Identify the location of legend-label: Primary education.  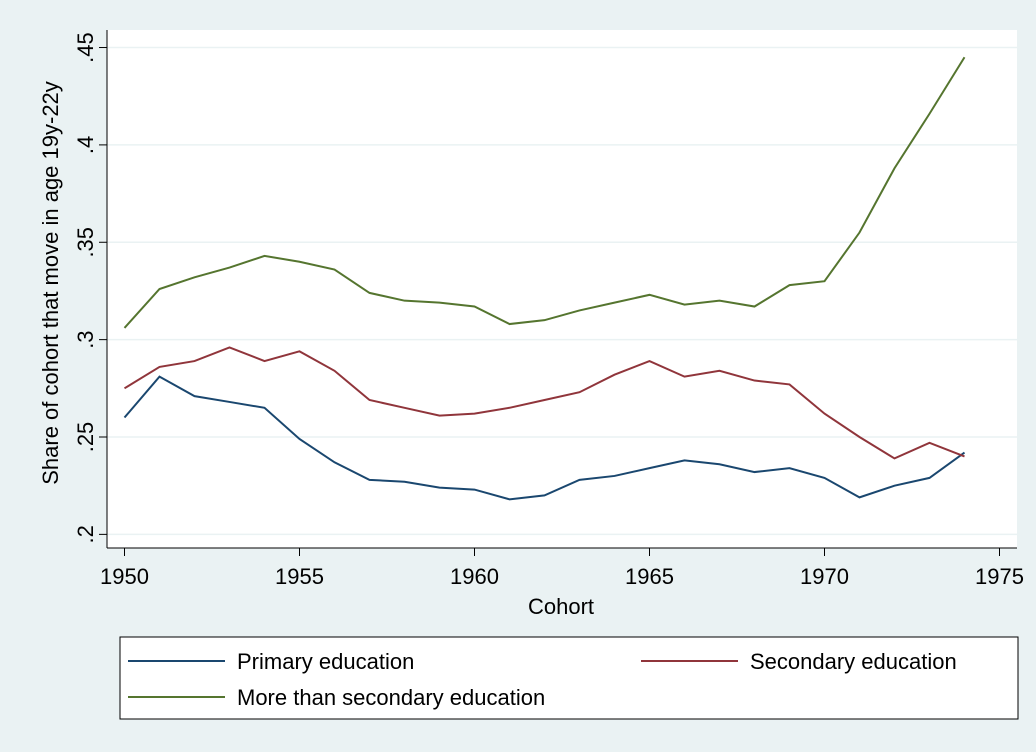
(325, 661).